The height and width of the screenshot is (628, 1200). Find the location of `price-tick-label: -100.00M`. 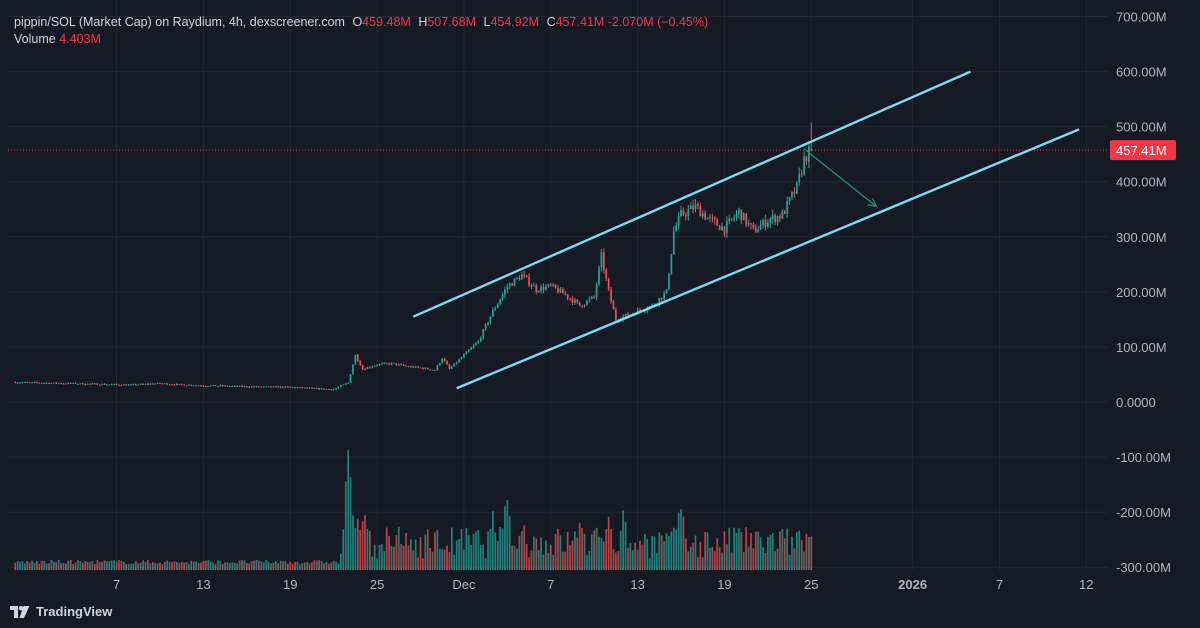

price-tick-label: -100.00M is located at coordinates (1143, 457).